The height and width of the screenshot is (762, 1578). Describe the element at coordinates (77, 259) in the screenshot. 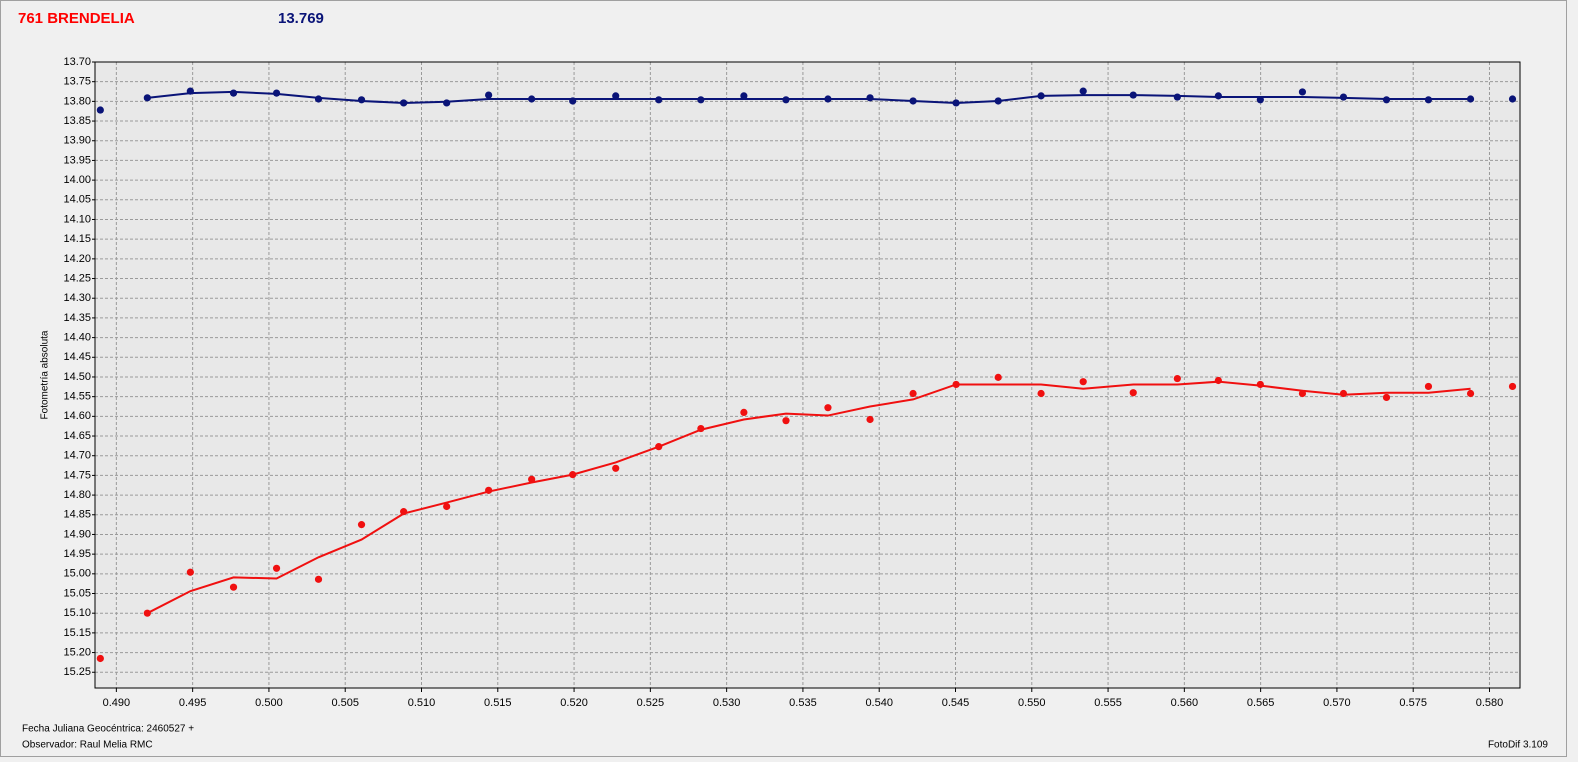

I see `y-tick-label: 14.20` at that location.